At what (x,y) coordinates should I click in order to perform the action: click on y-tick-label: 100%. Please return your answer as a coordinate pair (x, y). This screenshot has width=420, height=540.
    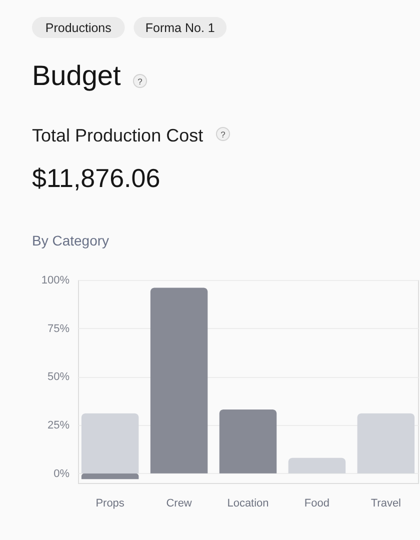
    Looking at the image, I should click on (55, 280).